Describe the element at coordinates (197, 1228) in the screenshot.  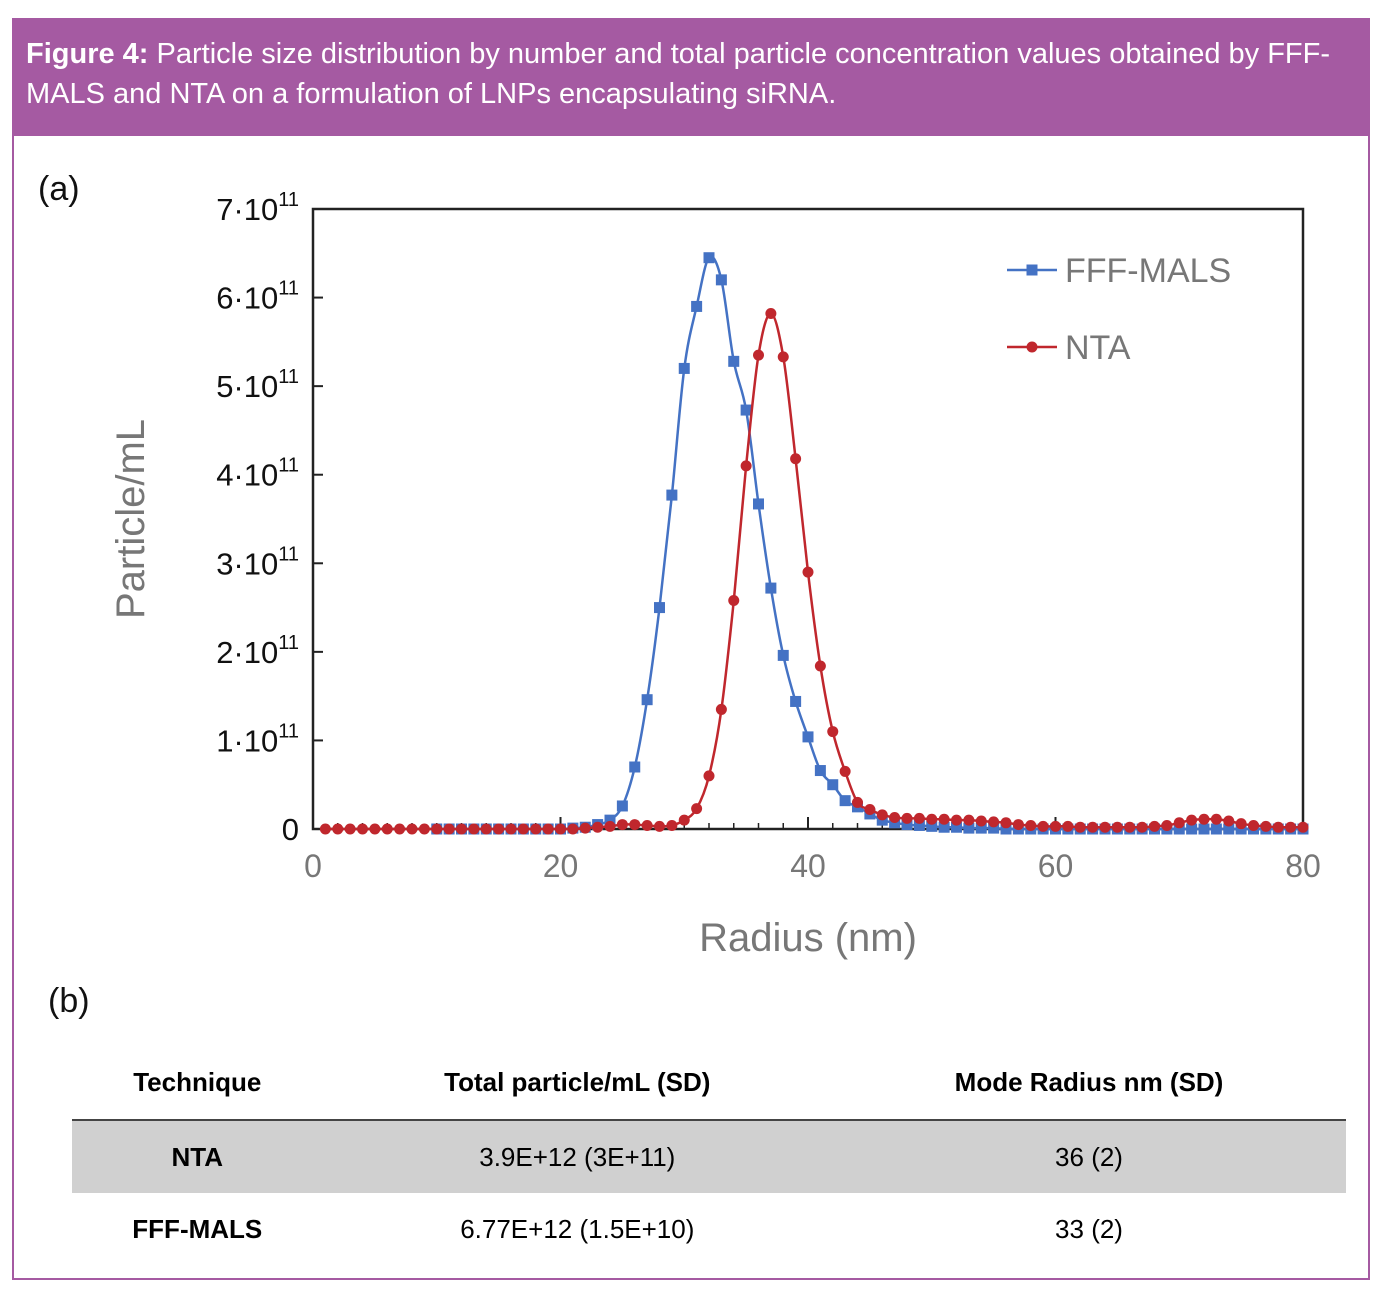
I see `cell-technique: FFF-MALS` at that location.